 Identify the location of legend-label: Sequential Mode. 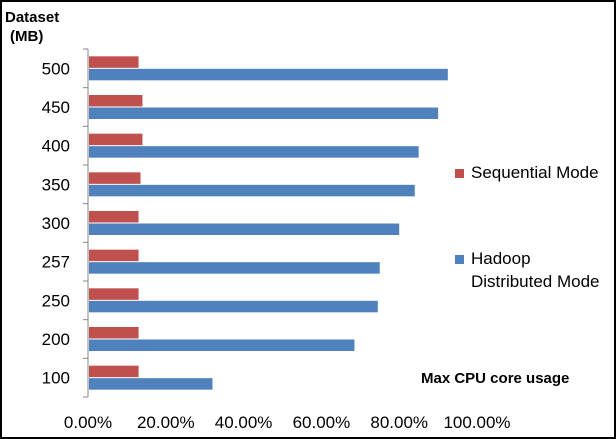
(535, 172).